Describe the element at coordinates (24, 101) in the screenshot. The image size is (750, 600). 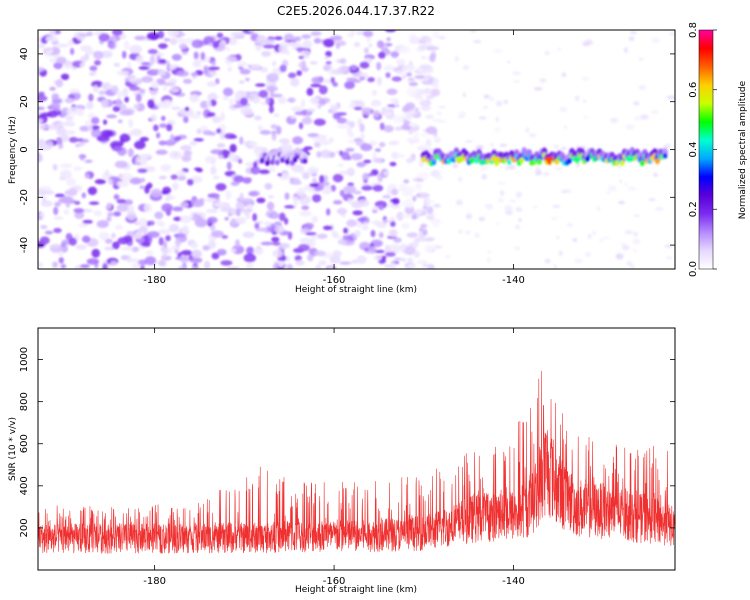
I see `y-tick-label: 20` at that location.